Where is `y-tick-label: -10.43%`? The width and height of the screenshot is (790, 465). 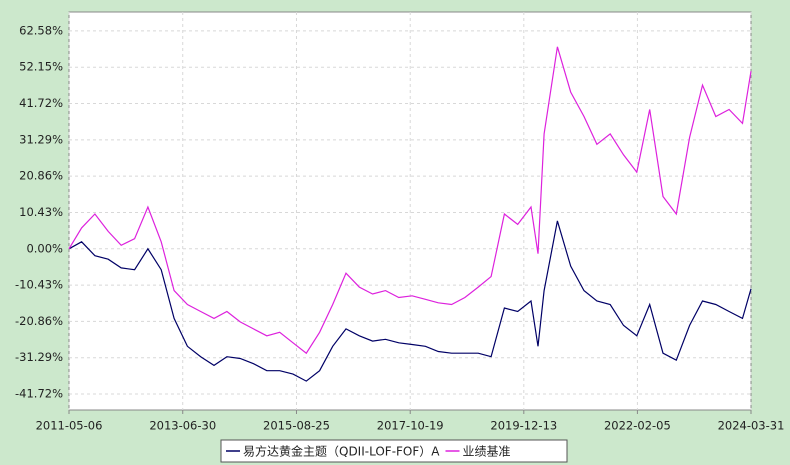 y-tick-label: -10.43% is located at coordinates (39, 285).